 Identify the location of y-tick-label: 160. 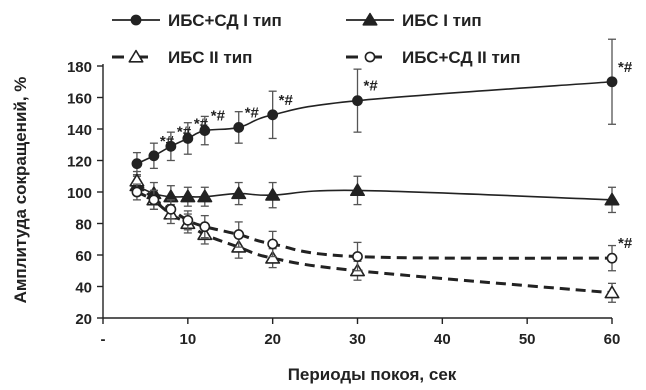
(79, 99).